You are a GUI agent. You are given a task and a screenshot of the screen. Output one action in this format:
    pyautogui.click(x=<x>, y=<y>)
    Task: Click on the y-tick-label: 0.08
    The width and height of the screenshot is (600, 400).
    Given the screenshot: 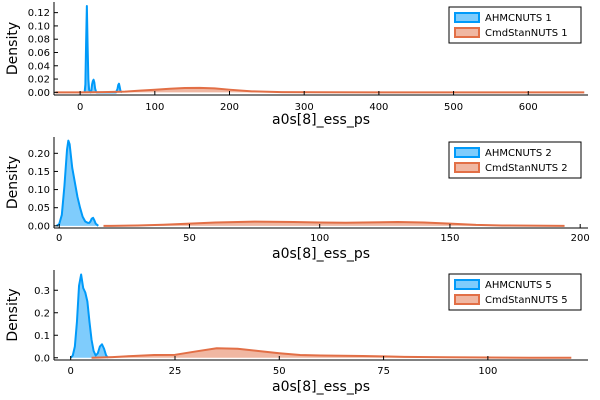 What is the action you would take?
    pyautogui.click(x=39, y=40)
    